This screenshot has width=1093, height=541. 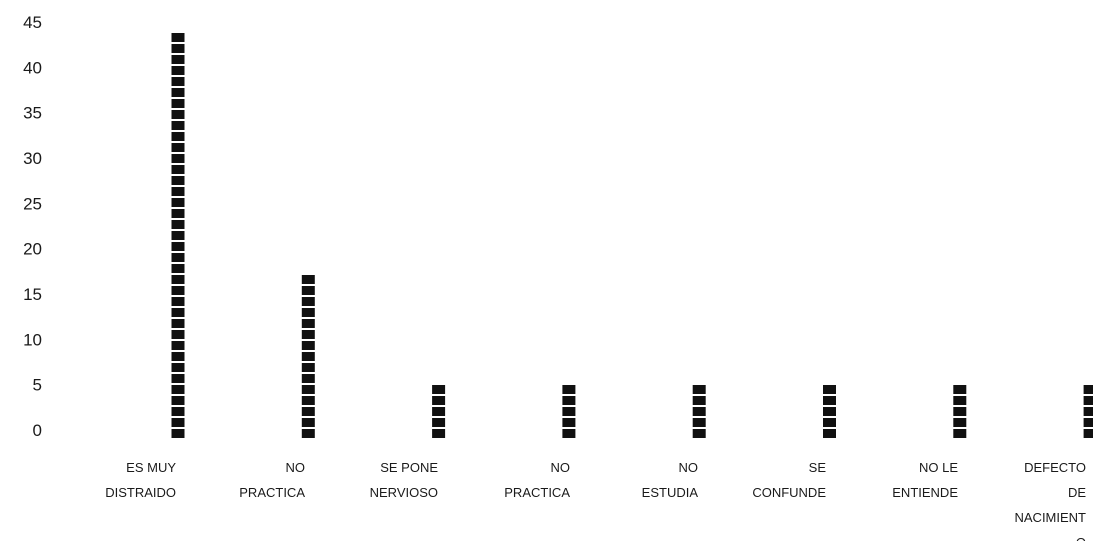 I want to click on y-tick-label: 5, so click(x=37, y=385).